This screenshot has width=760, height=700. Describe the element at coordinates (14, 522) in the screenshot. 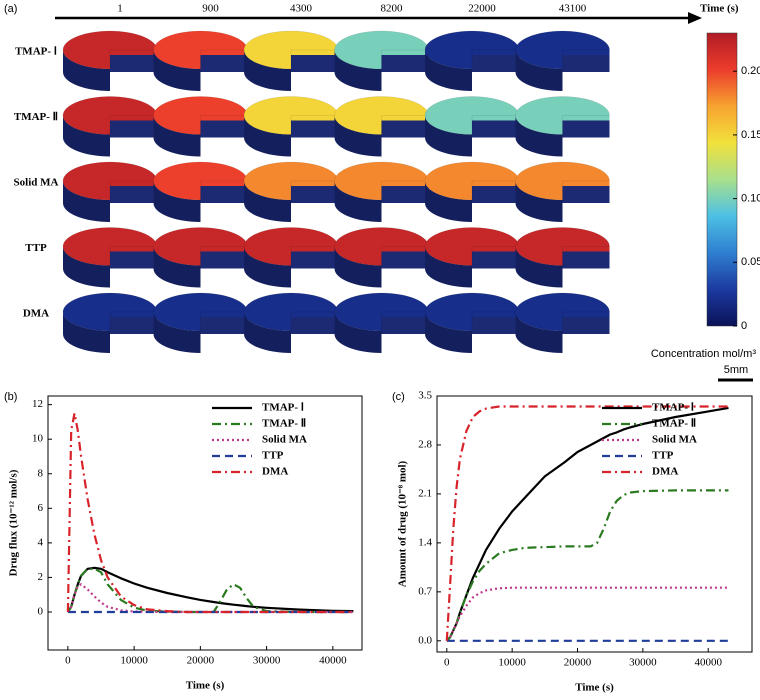

I see `y-axis-title: Drug flux (10⁻¹² mol/s)` at that location.